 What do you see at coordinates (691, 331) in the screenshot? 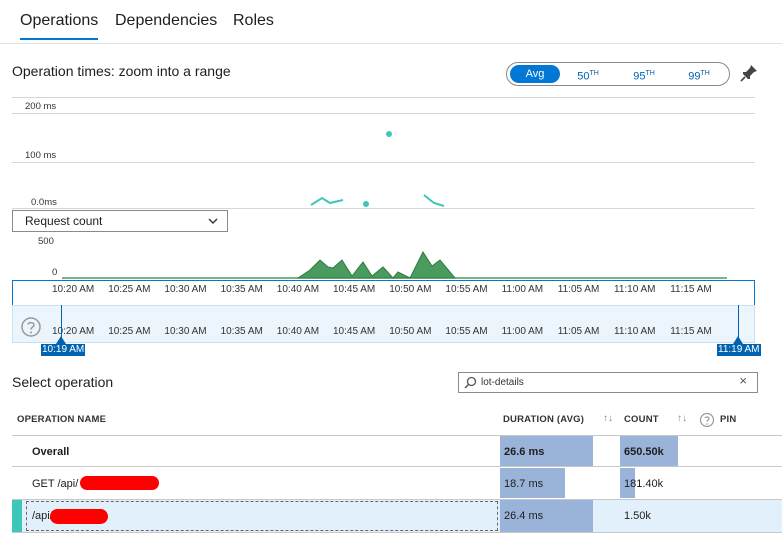
I see `range-time-tick-label: 11:15 AM` at bounding box center [691, 331].